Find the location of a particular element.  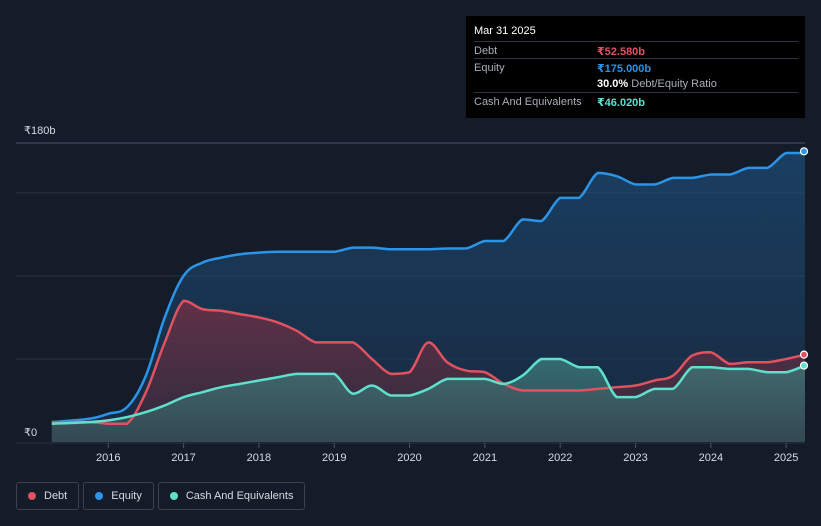

line-cash is located at coordinates (428, 391).